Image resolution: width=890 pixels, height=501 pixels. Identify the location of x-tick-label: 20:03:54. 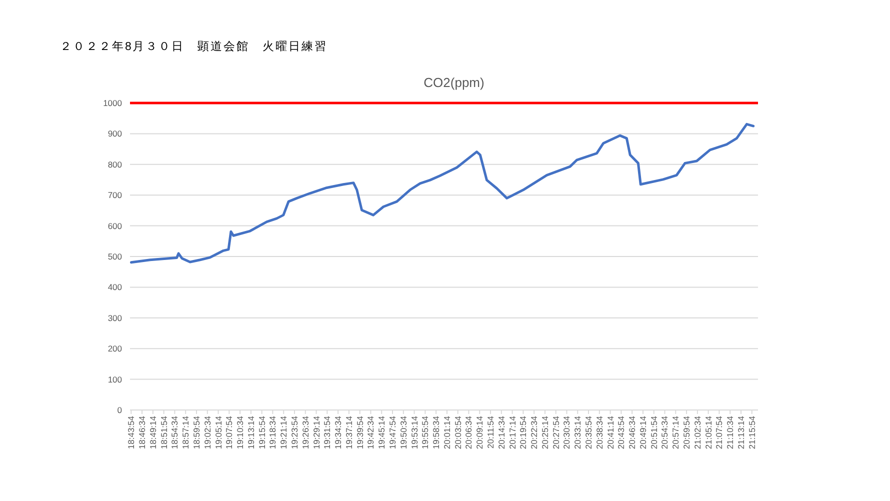
(457, 433).